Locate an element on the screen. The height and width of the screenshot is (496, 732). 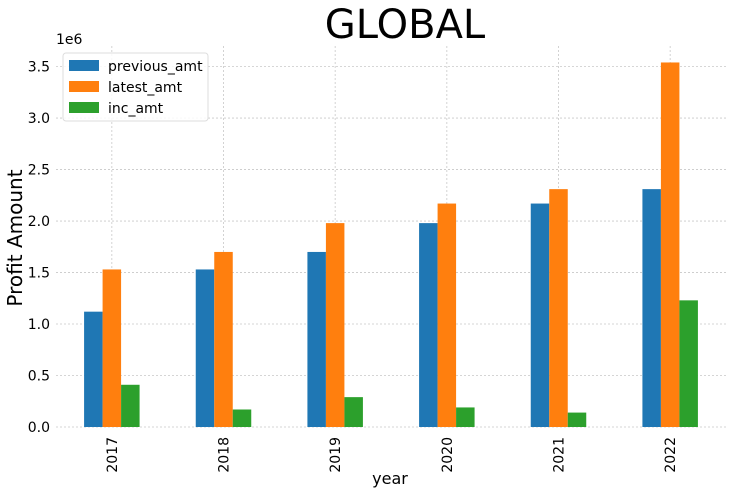
x-tick-label: 2018 is located at coordinates (225, 455).